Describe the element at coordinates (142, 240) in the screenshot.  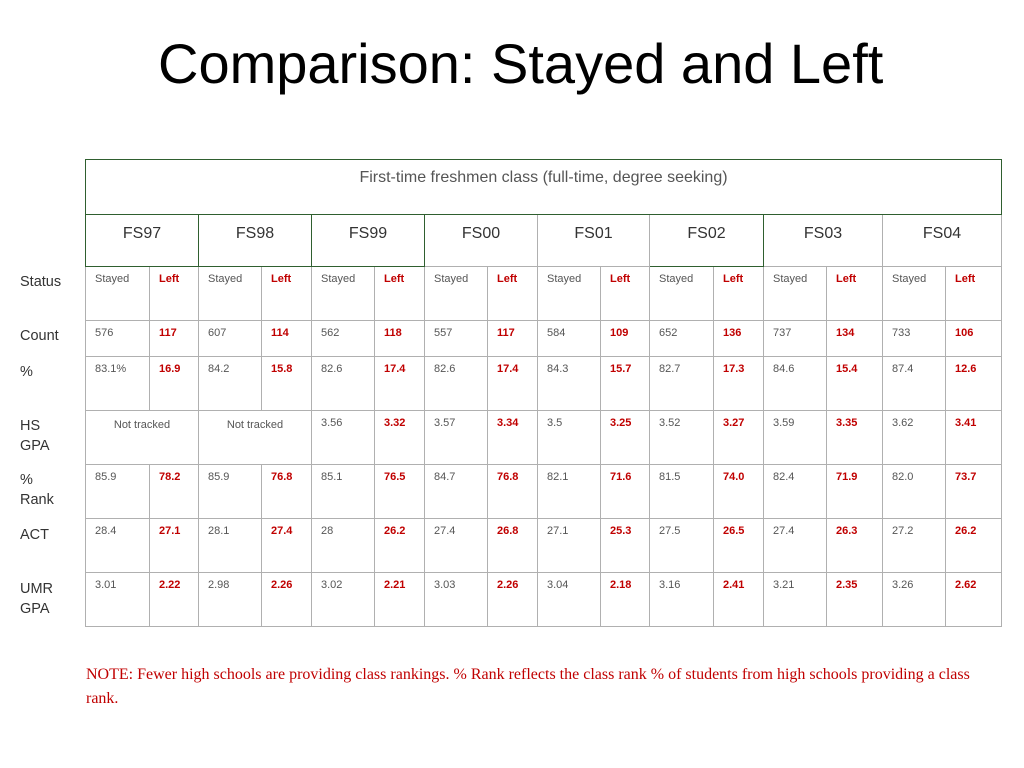
I see `year-header-fs97: FS97` at that location.